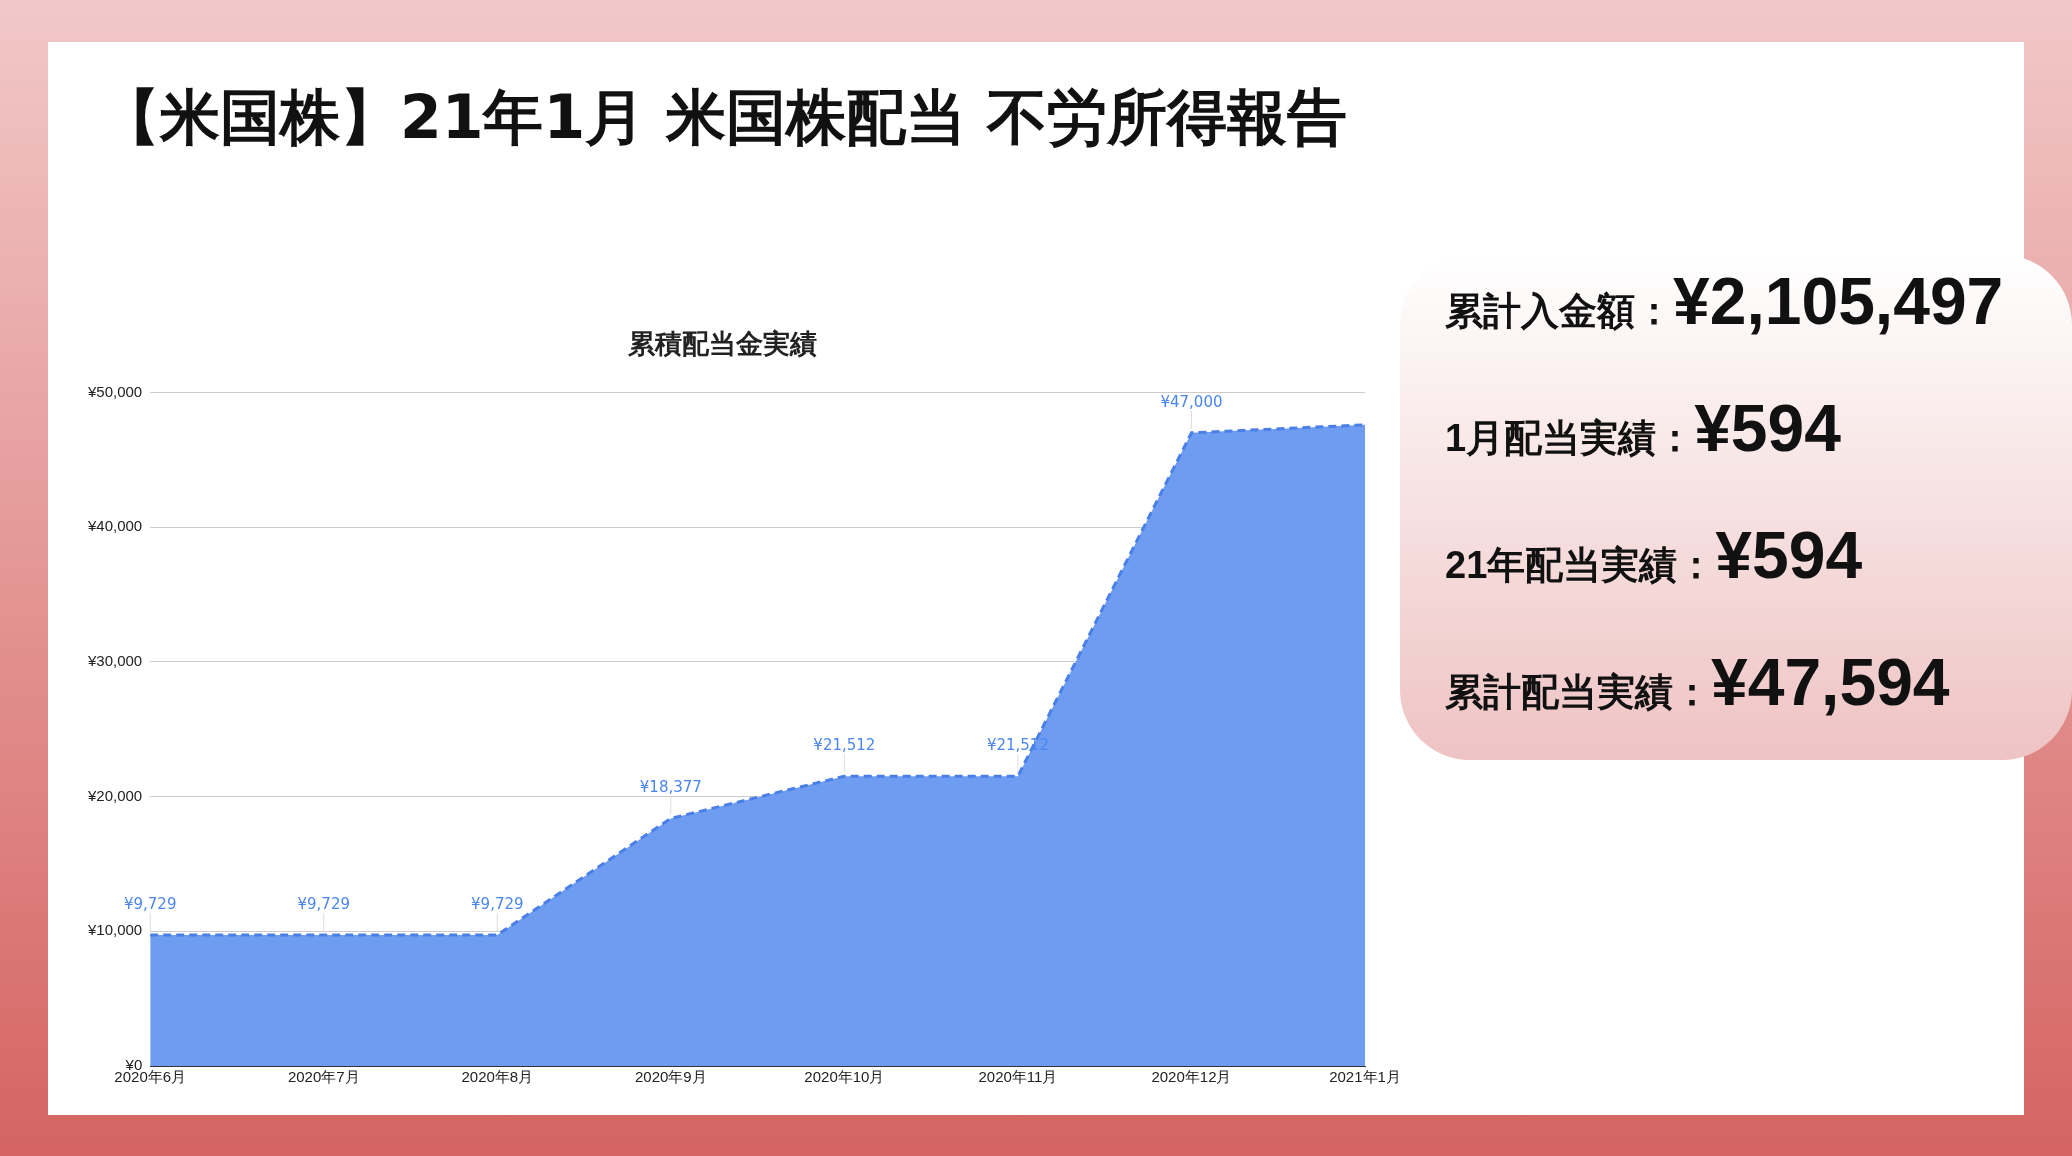 This screenshot has height=1156, width=2072. What do you see at coordinates (844, 745) in the screenshot?
I see `data-label: ¥21,512` at bounding box center [844, 745].